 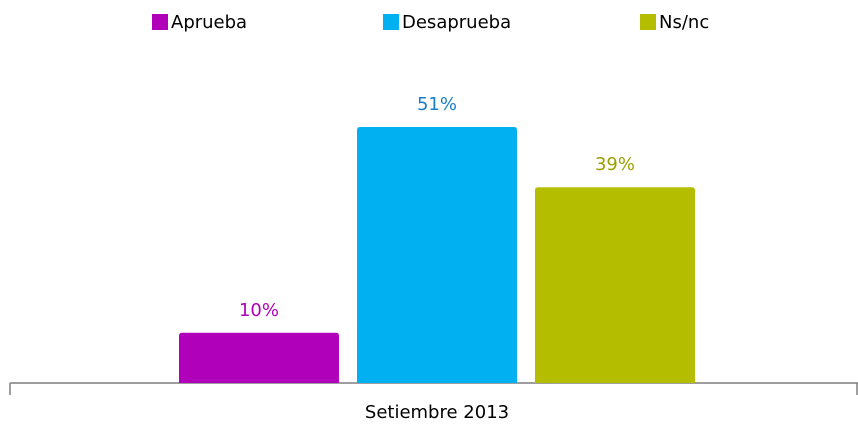 I want to click on value-label: 39%, so click(x=615, y=164).